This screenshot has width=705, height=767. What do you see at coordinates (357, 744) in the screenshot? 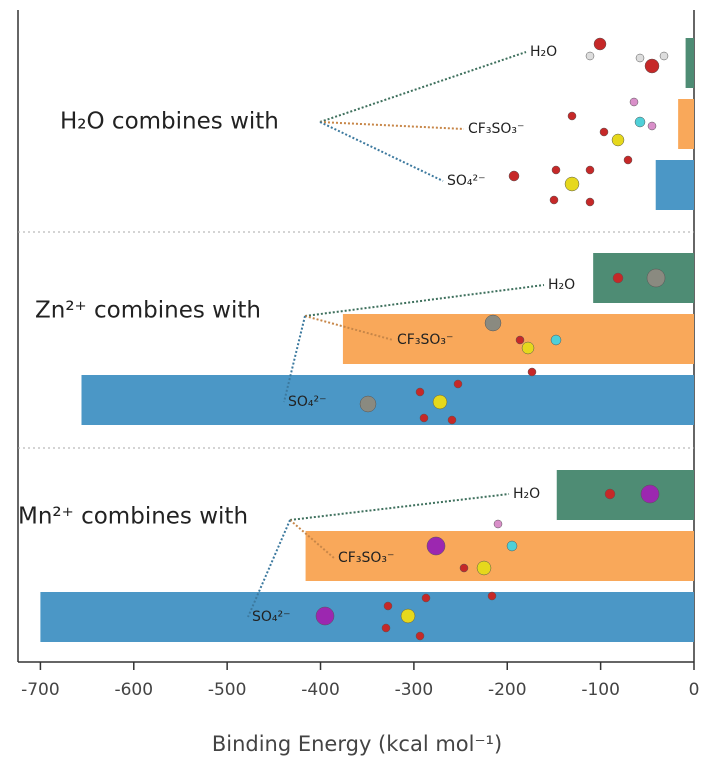
I see `x-axis-title: Binding Energy (kcal mol⁻¹)` at bounding box center [357, 744].